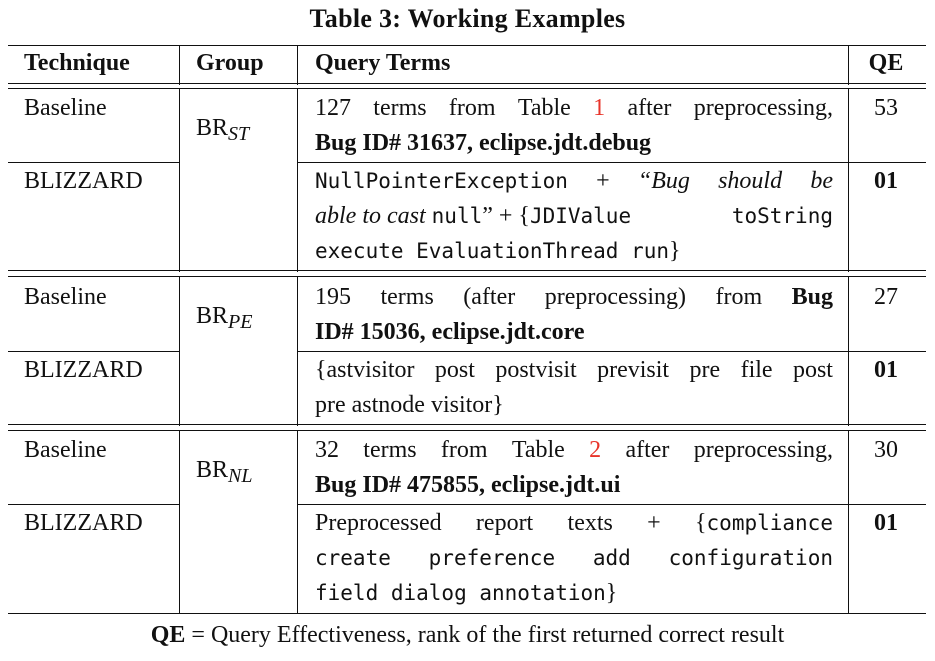 The height and width of the screenshot is (661, 935). Describe the element at coordinates (467, 46) in the screenshot. I see `top-rule` at that location.